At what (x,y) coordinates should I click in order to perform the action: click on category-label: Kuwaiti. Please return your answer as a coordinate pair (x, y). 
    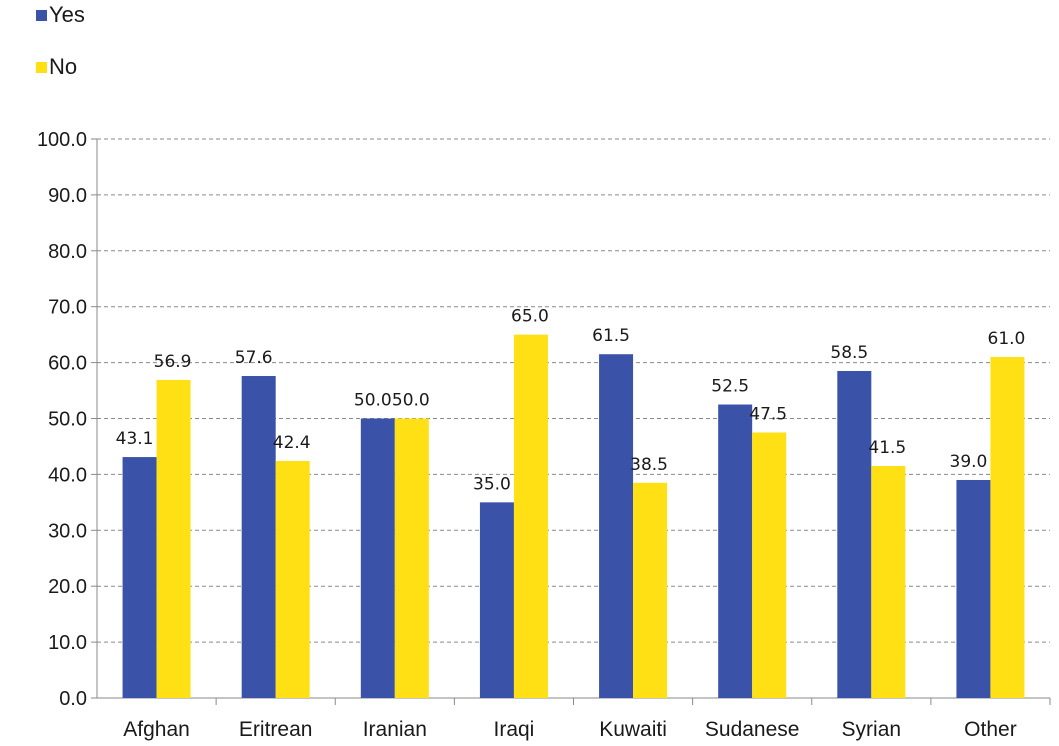
    Looking at the image, I should click on (633, 729).